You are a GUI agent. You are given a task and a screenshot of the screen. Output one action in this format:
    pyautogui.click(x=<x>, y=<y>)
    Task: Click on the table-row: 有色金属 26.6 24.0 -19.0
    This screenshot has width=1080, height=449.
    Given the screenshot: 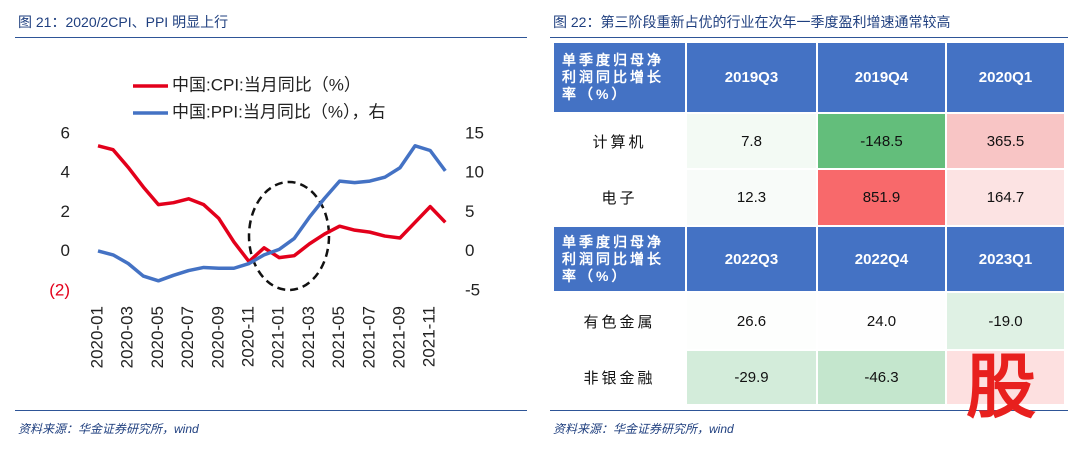 What is the action you would take?
    pyautogui.click(x=809, y=321)
    